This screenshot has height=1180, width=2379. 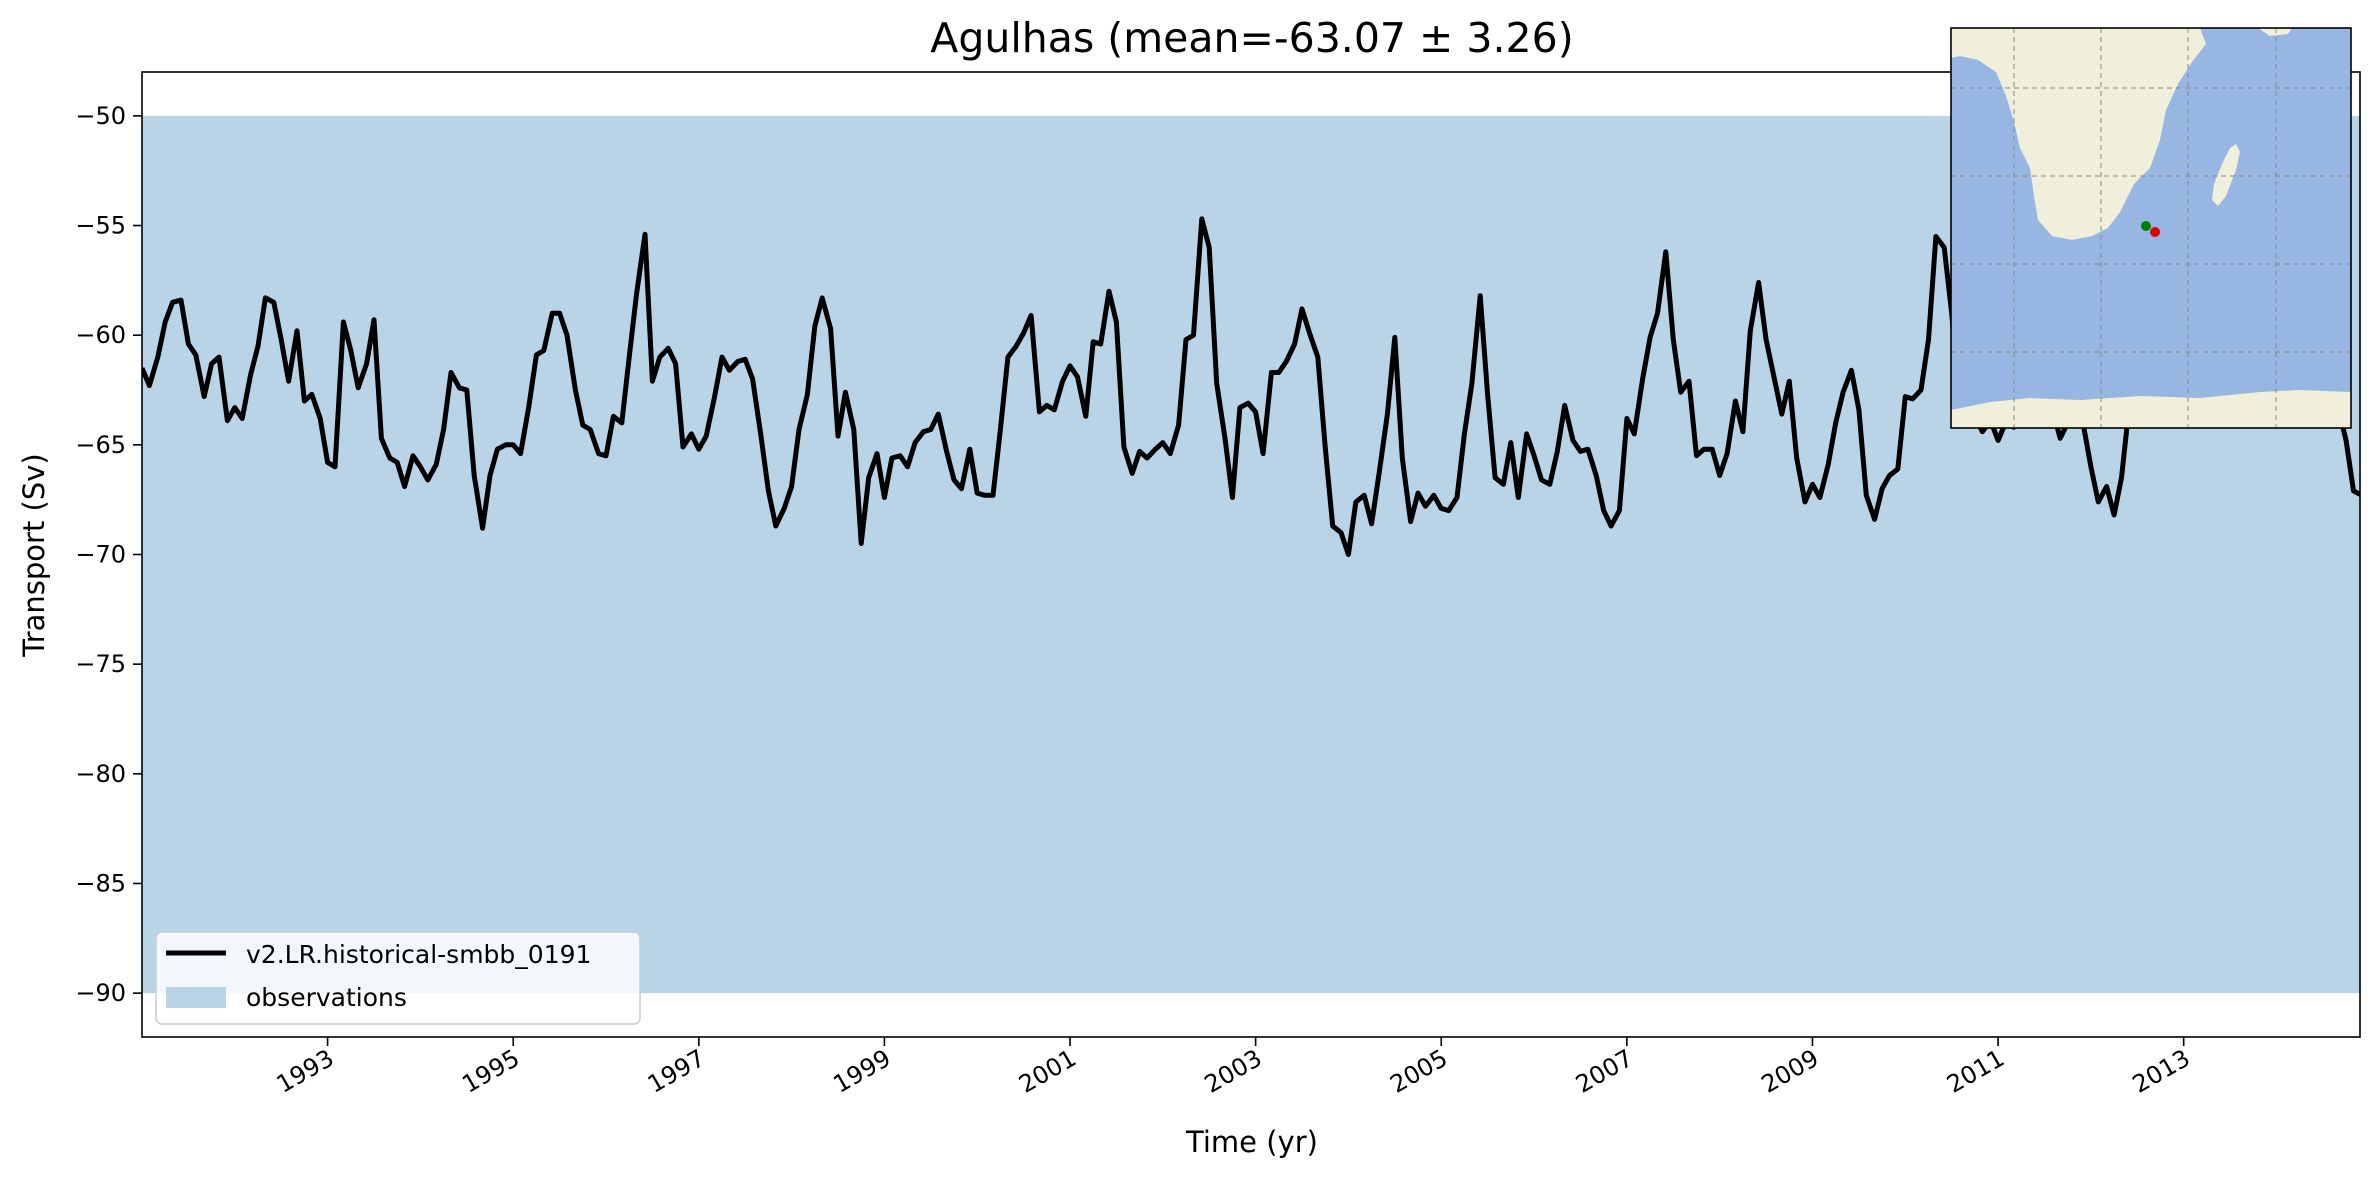 I want to click on x-tick-label: 1999, so click(x=862, y=1071).